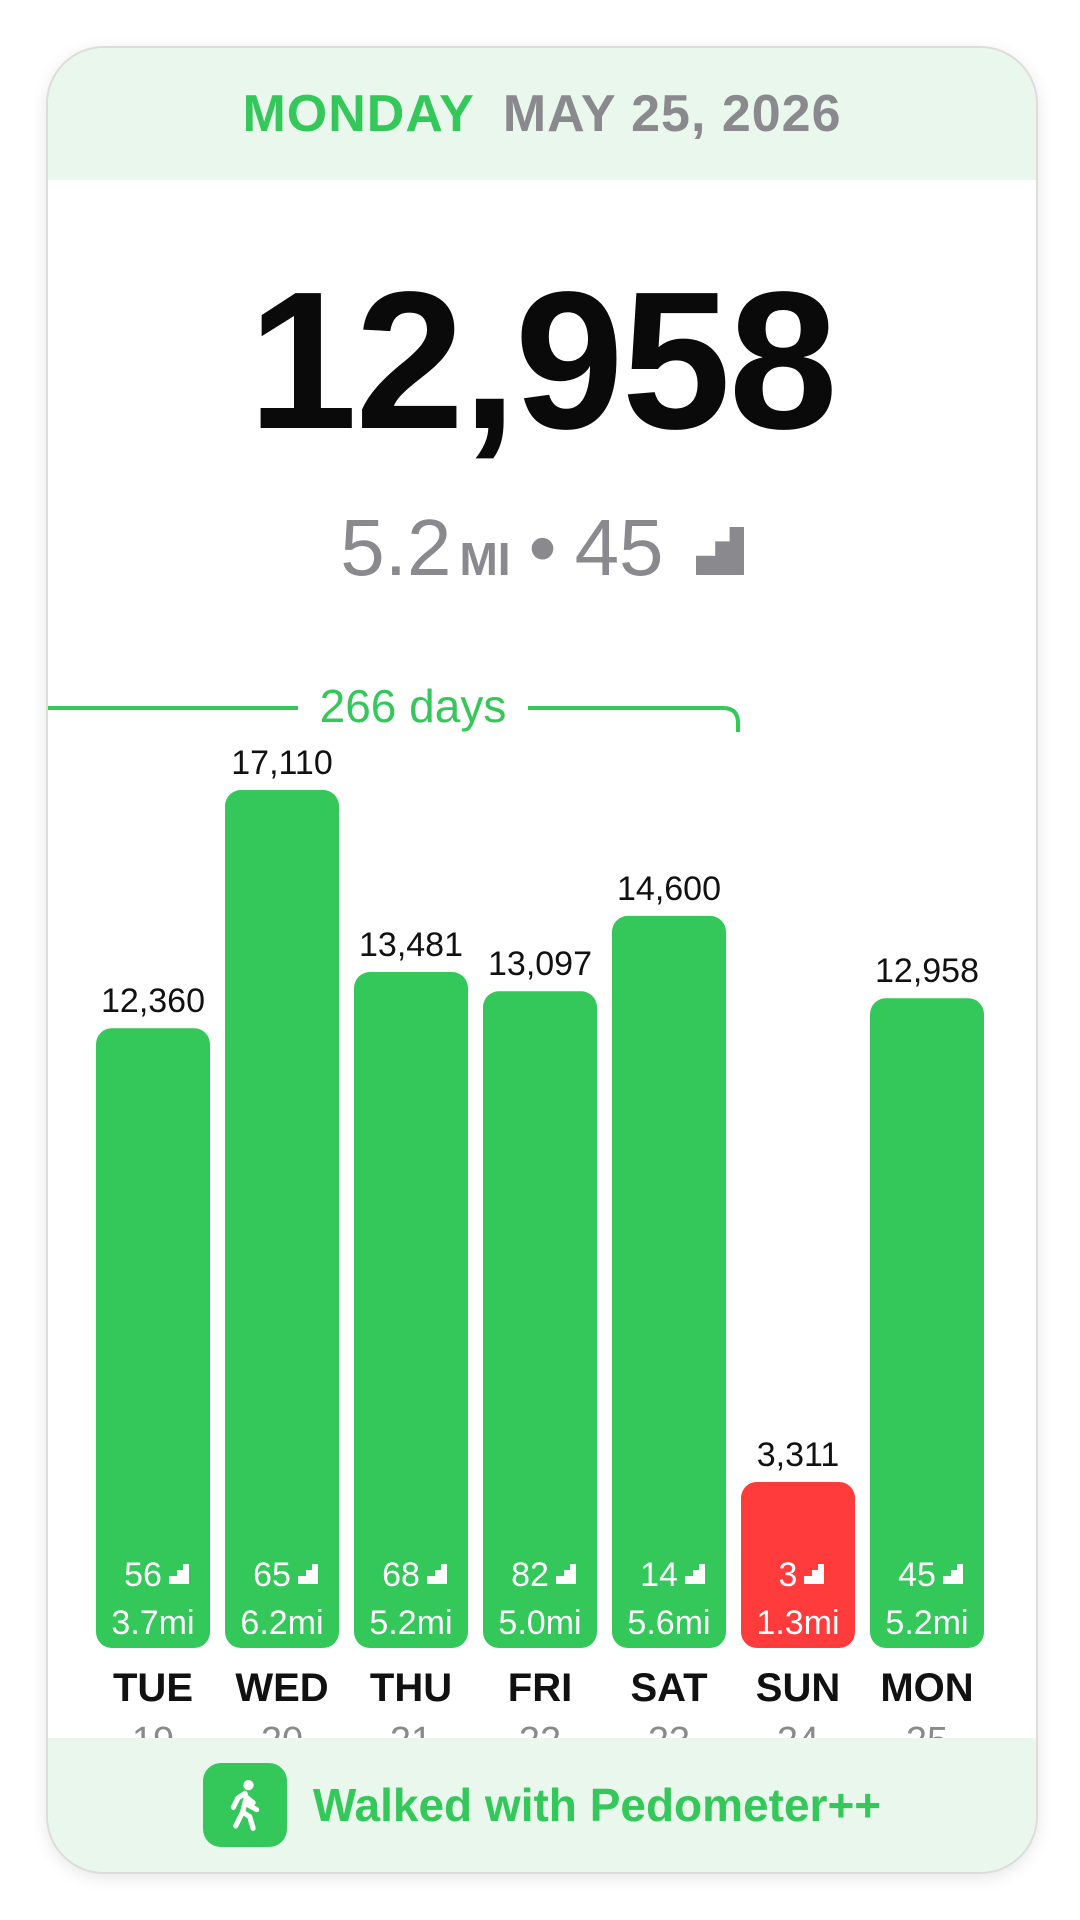 The width and height of the screenshot is (1080, 1920). I want to click on bar-wed, so click(282, 1219).